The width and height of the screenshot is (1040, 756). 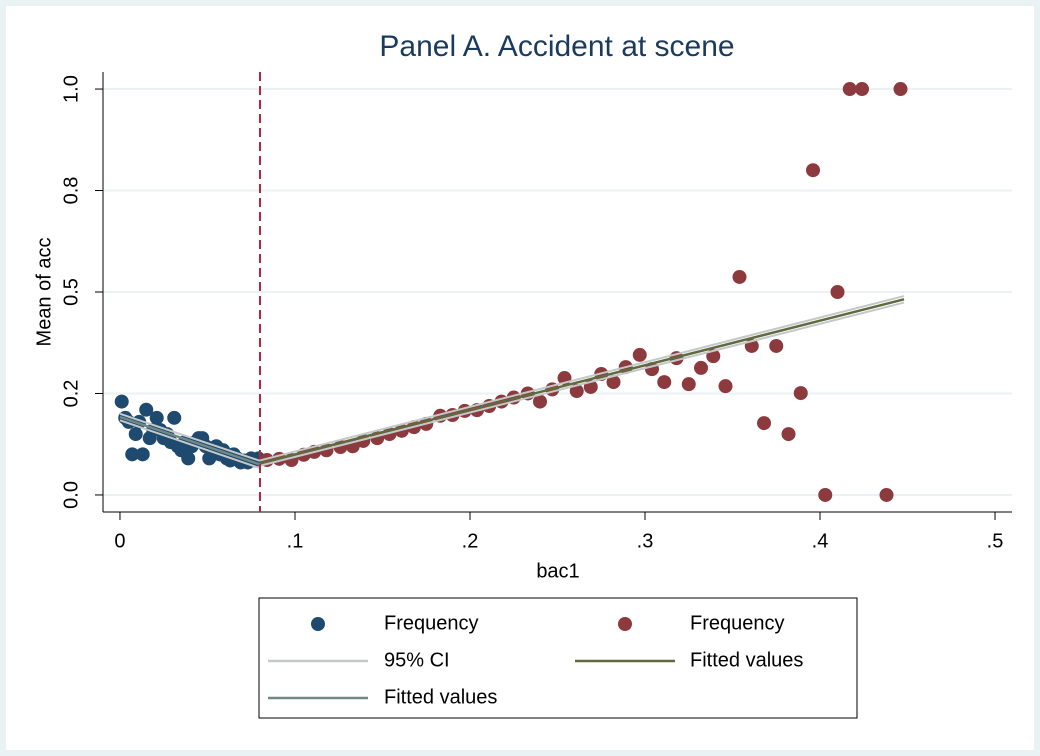 I want to click on y-tick-label: 0.8, so click(x=71, y=191).